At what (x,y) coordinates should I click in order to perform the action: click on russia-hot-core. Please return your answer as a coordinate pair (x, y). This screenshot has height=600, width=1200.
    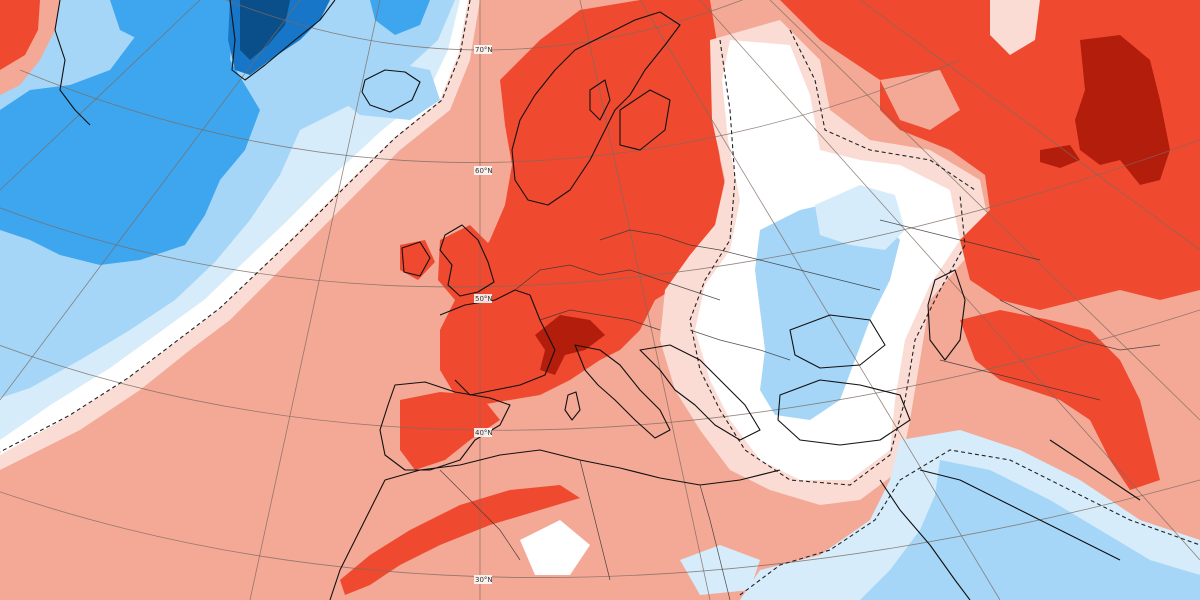
    Looking at the image, I should click on (1122, 110).